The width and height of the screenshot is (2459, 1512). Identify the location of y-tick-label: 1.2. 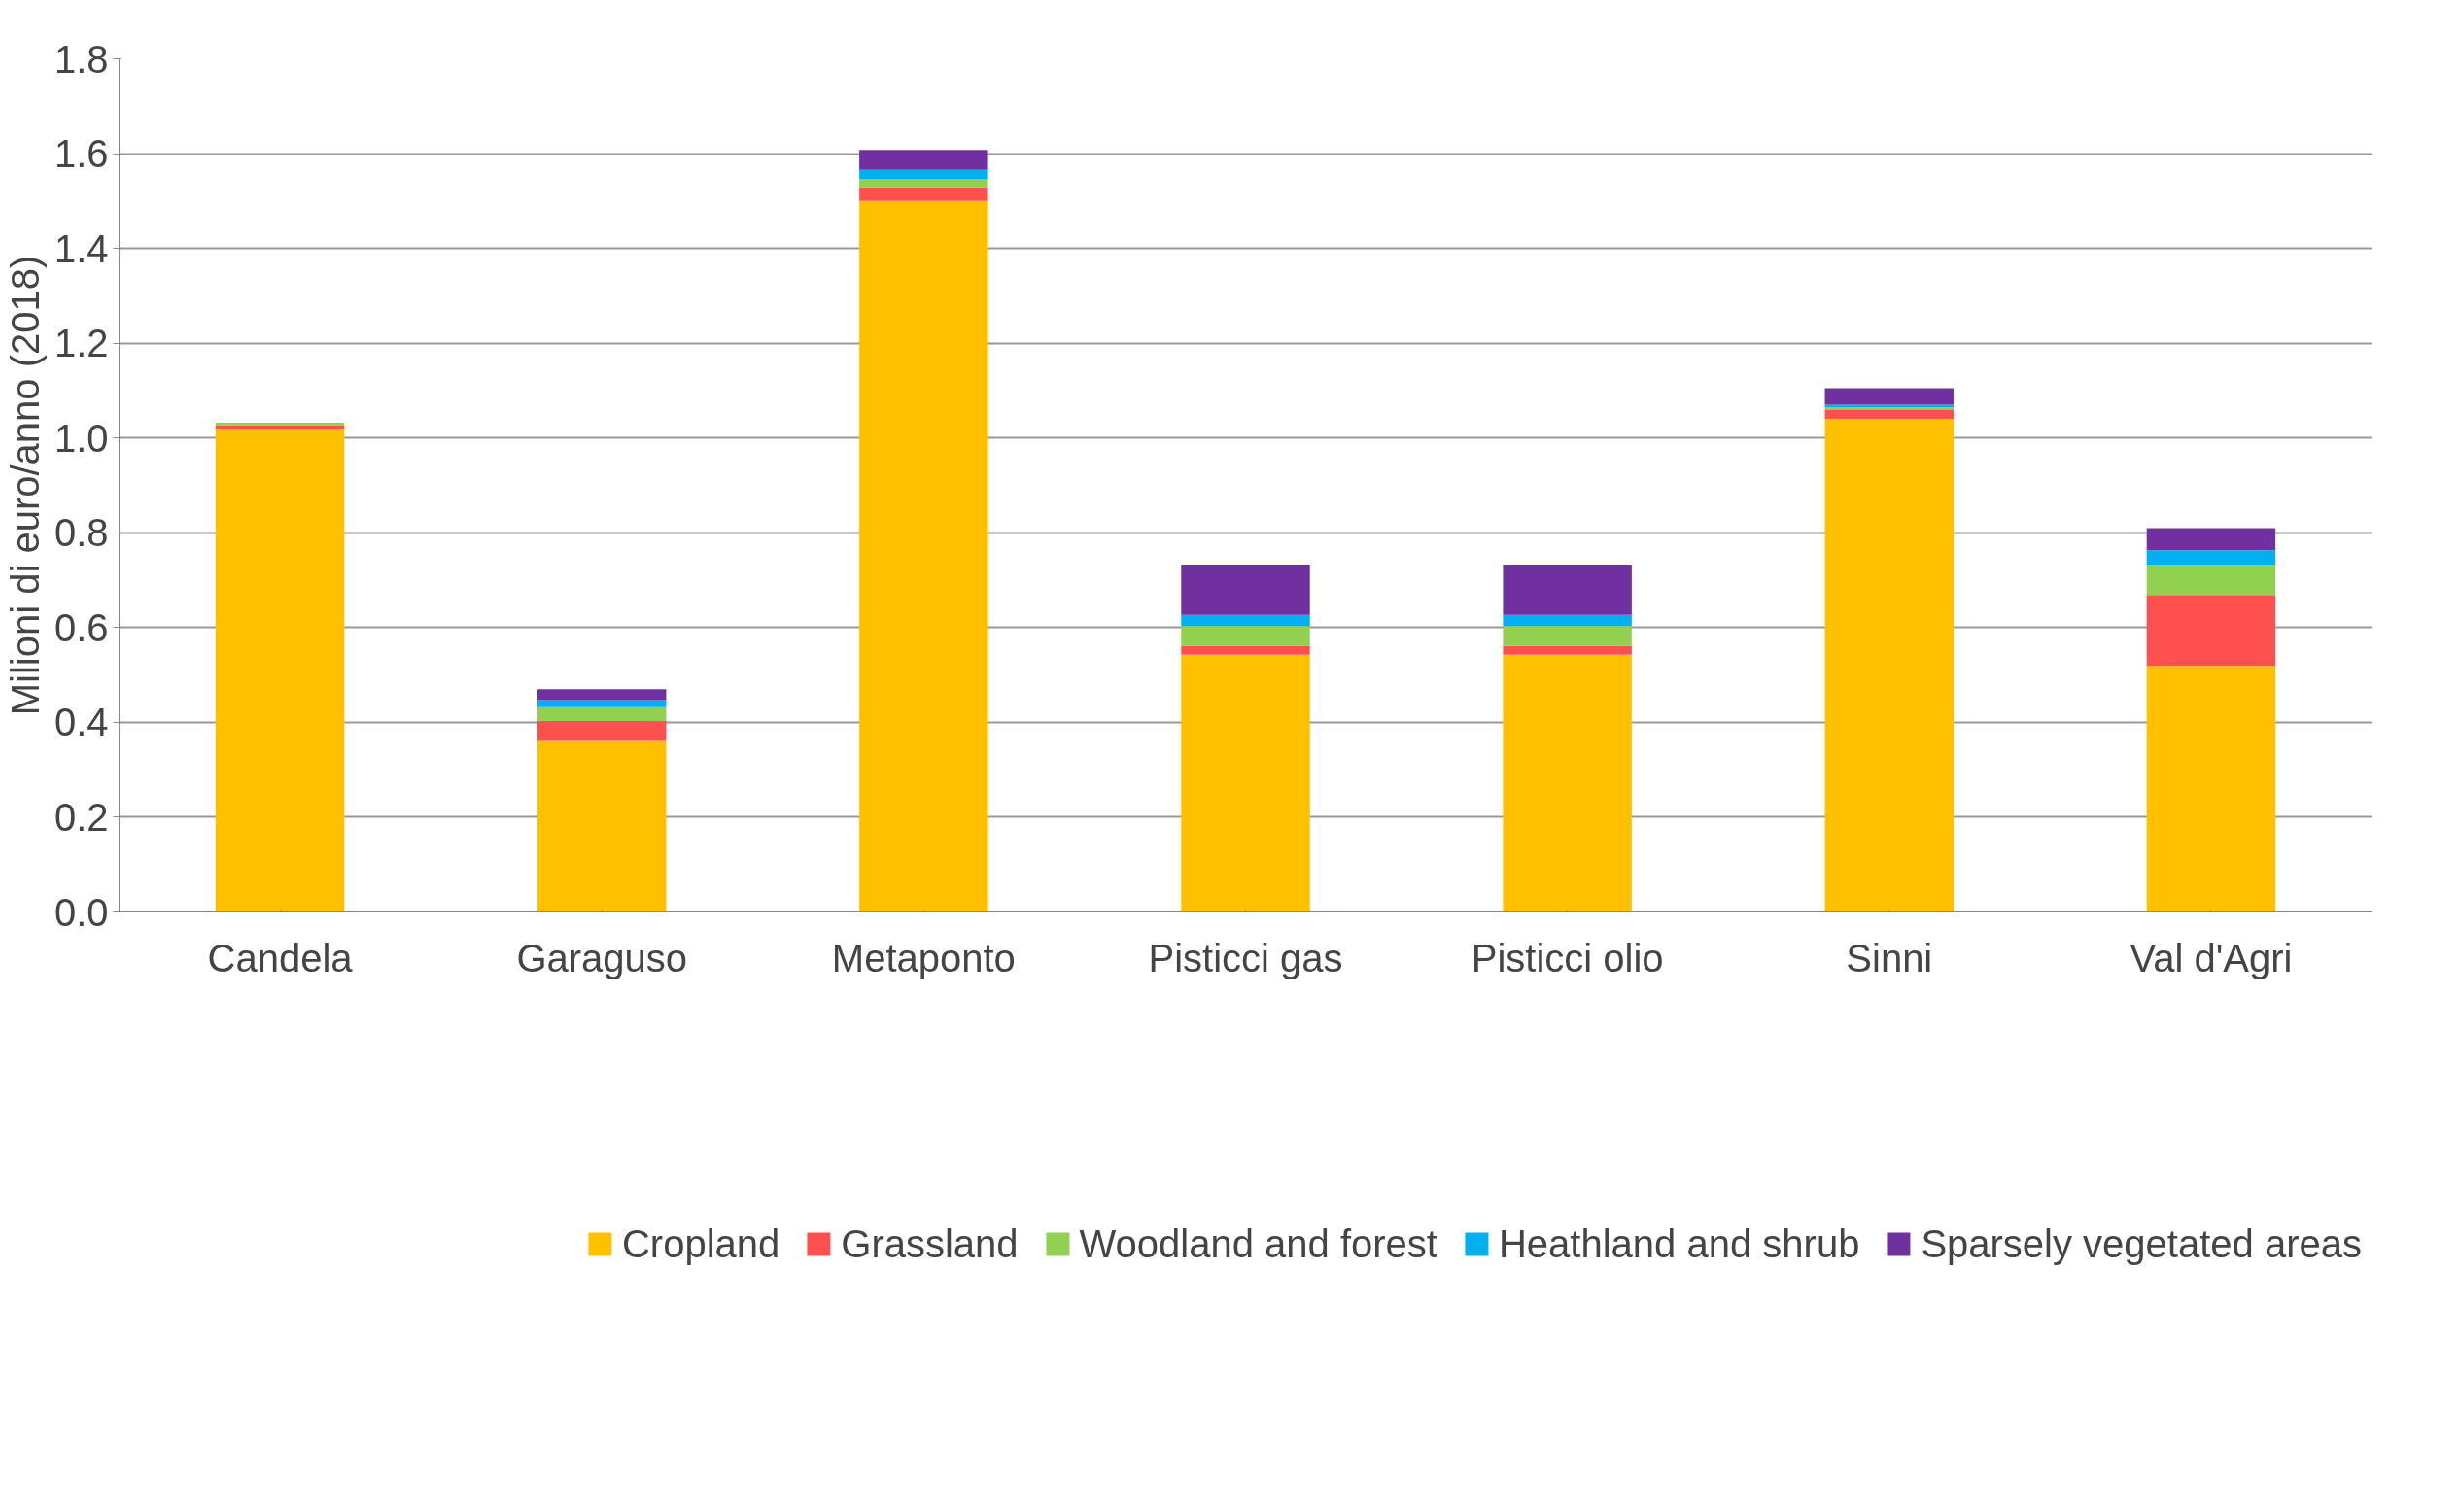
(81, 343).